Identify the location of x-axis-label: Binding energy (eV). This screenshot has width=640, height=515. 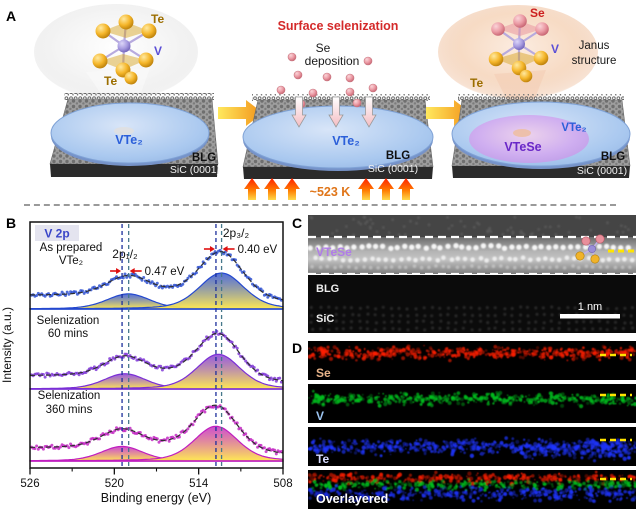
(156, 498).